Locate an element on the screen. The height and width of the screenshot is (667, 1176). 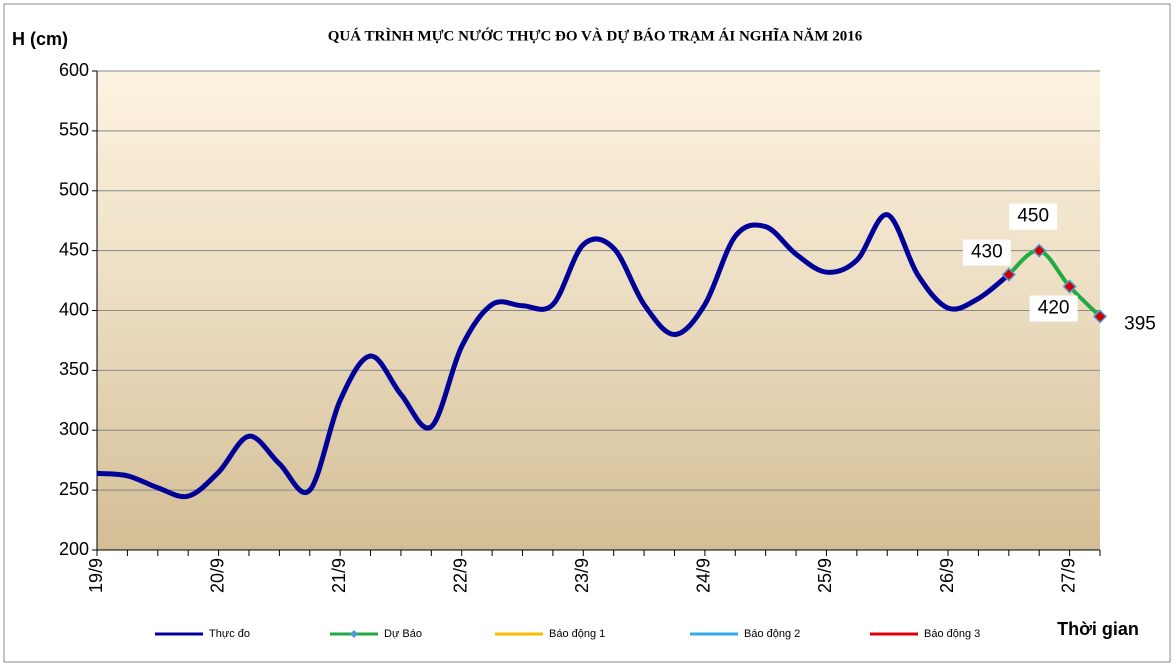
legend-label: Báo động 2 is located at coordinates (772, 634).